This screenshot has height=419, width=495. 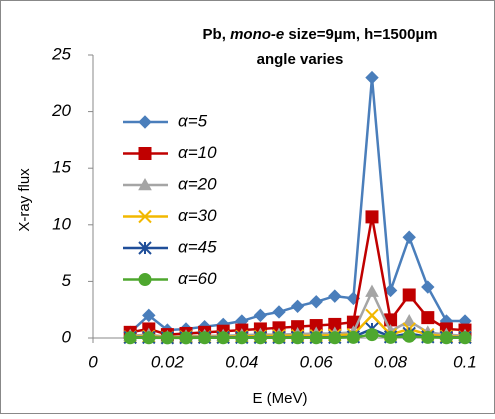 I want to click on x-tick-label: 0, so click(x=93, y=361).